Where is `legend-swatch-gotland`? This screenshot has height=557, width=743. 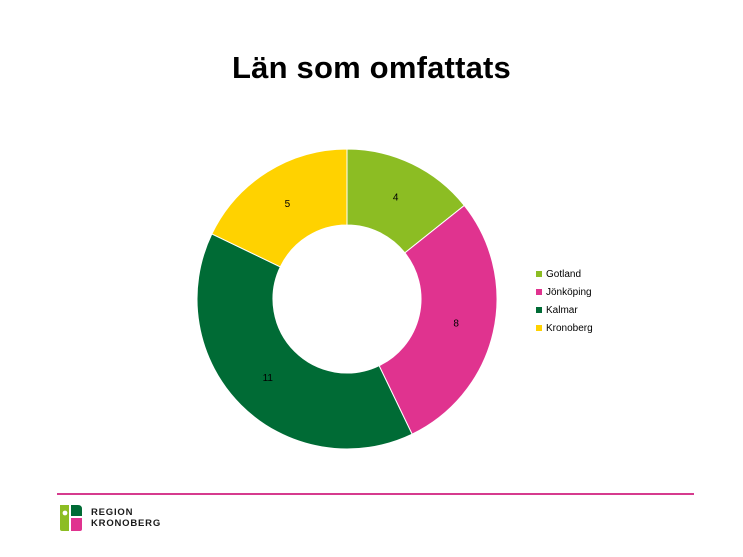
legend-swatch-gotland is located at coordinates (539, 274).